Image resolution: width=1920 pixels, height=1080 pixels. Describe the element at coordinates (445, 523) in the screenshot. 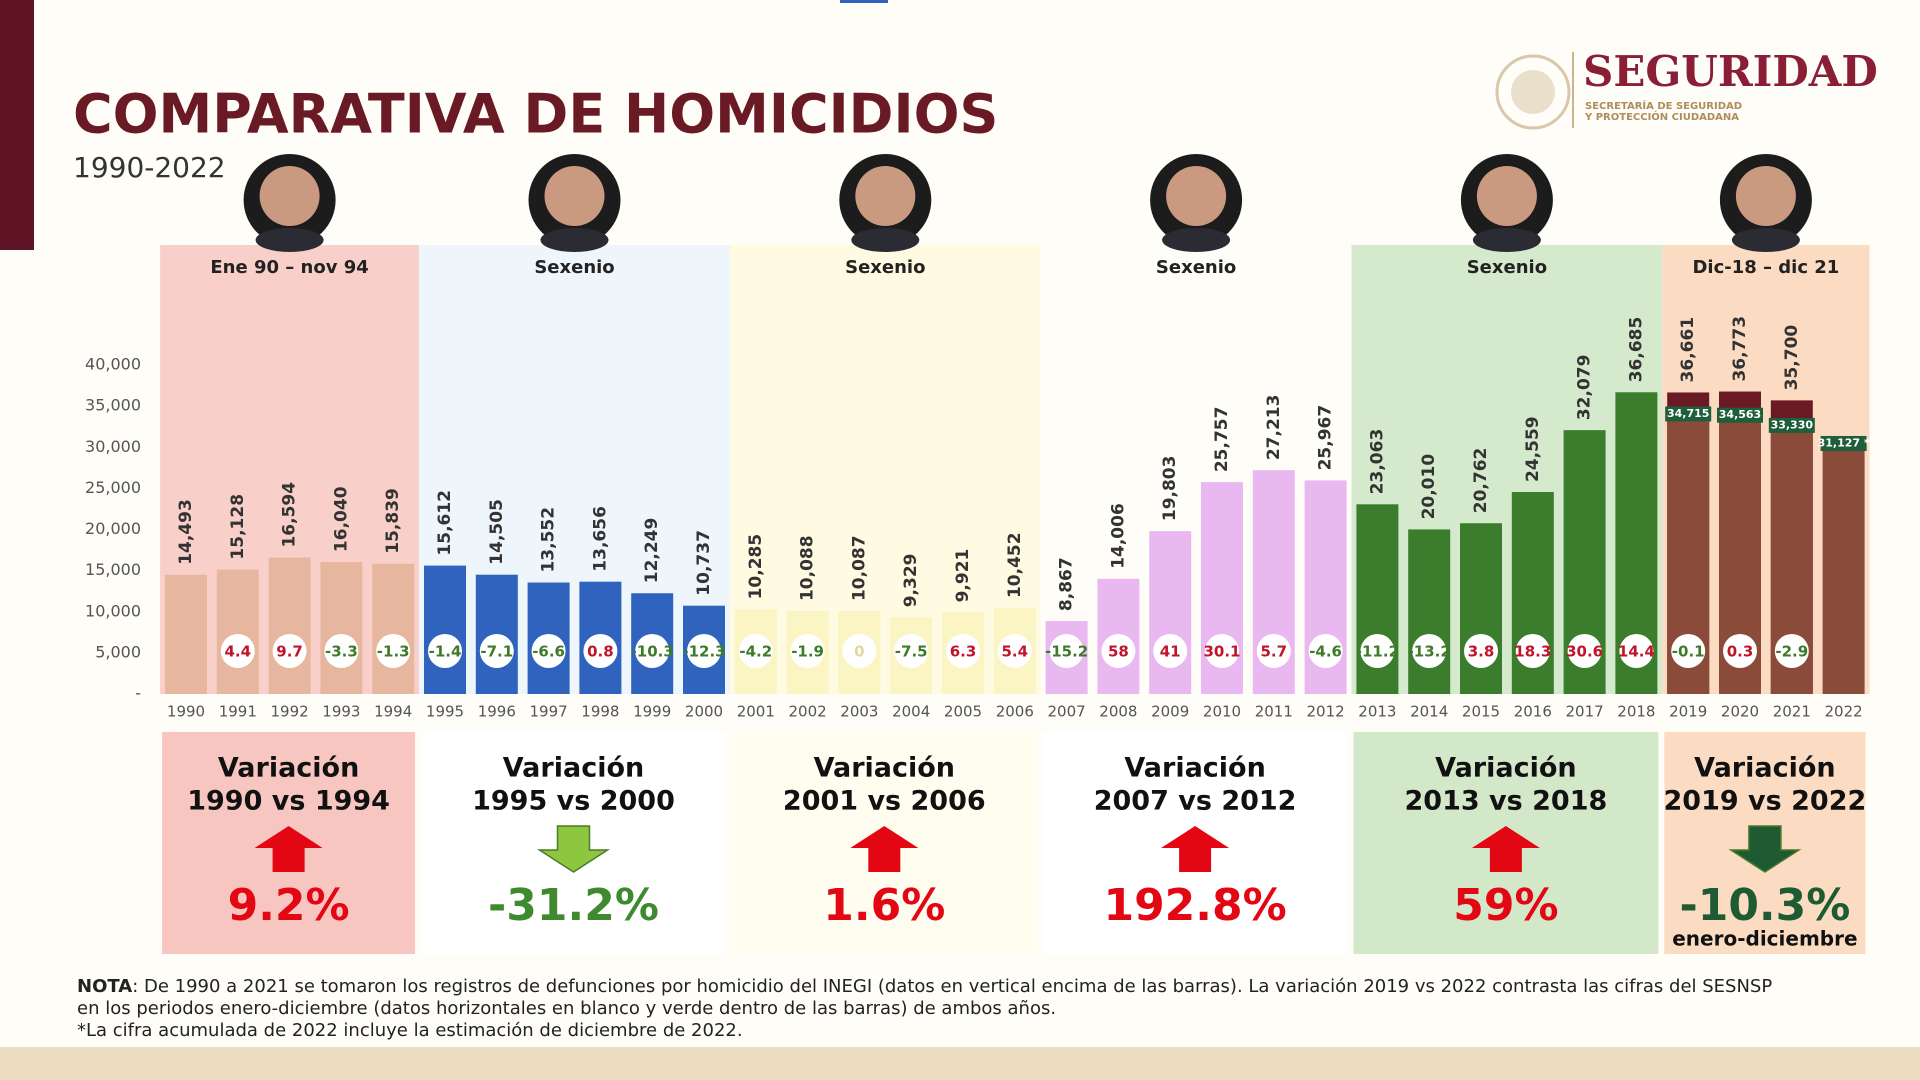

I see `bar-value-label: 15,612` at that location.